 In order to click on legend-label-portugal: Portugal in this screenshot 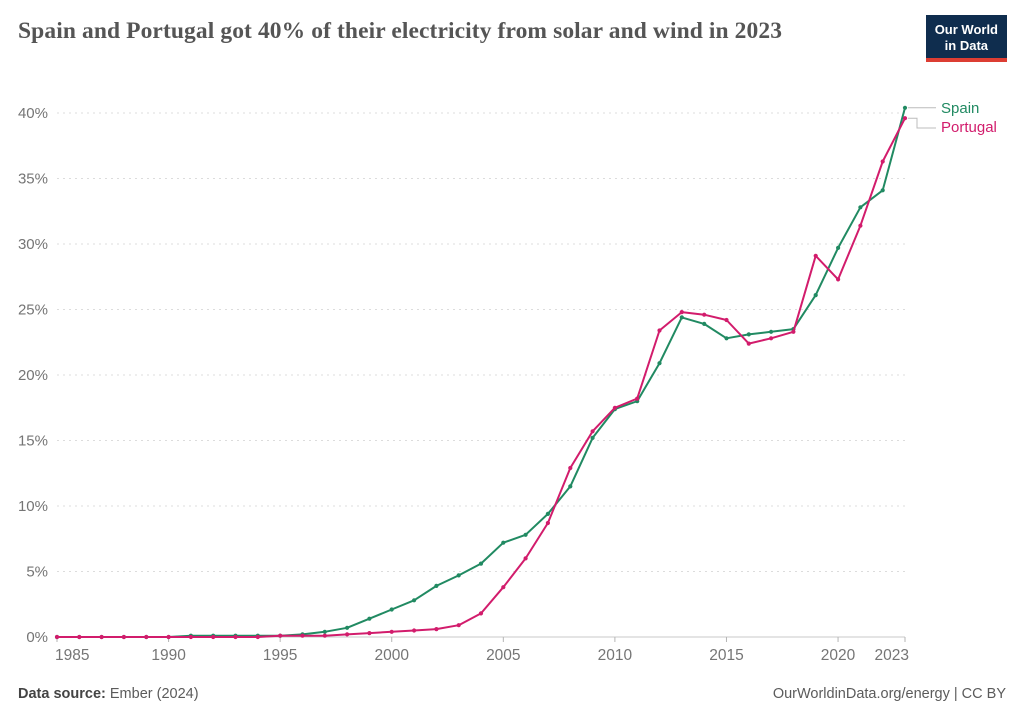, I will do `click(969, 127)`.